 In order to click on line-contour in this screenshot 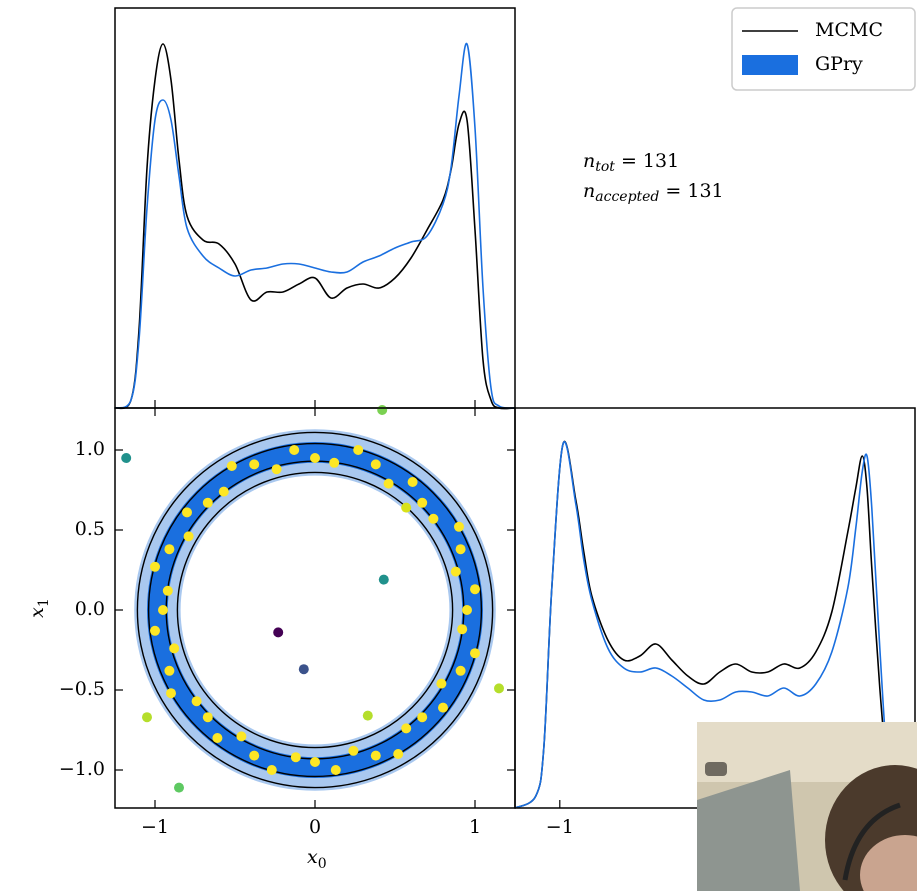, I will do `click(315, 610)`.